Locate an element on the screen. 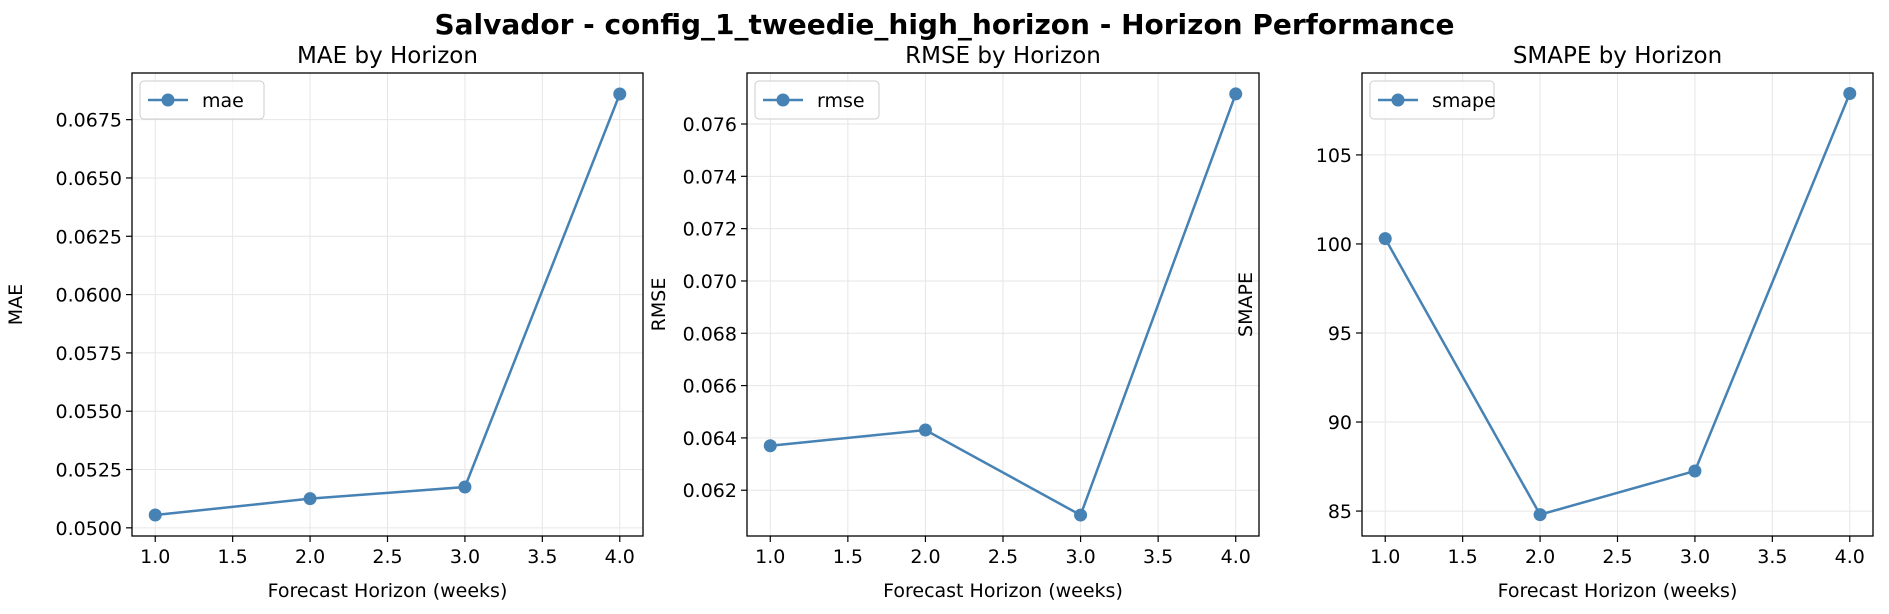 The height and width of the screenshot is (614, 1889). y-tick-label: 0.0550 is located at coordinates (89, 412).